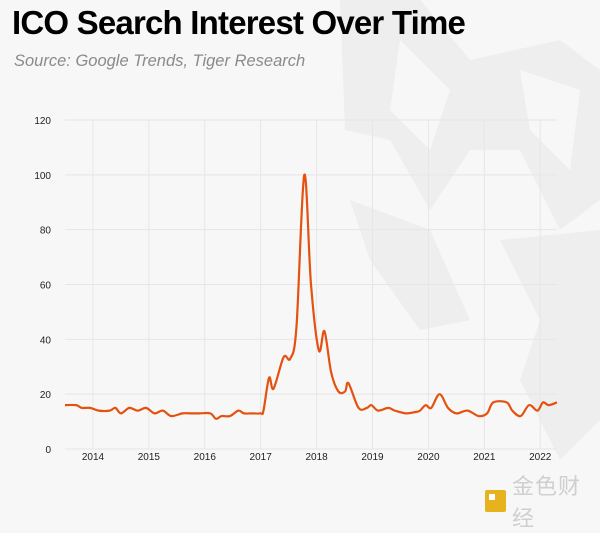  Describe the element at coordinates (48, 450) in the screenshot. I see `y-tick-label: 0` at that location.